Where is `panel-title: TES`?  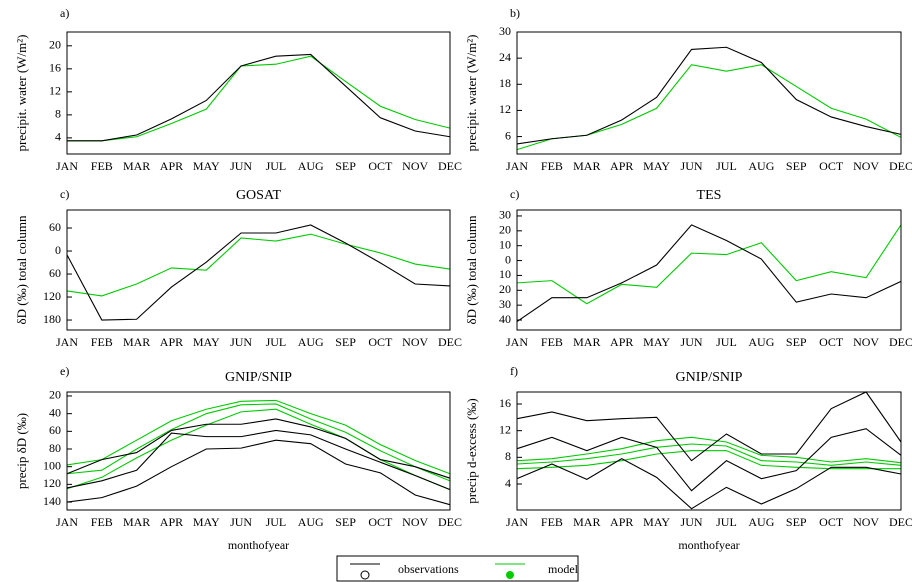 panel-title: TES is located at coordinates (709, 195).